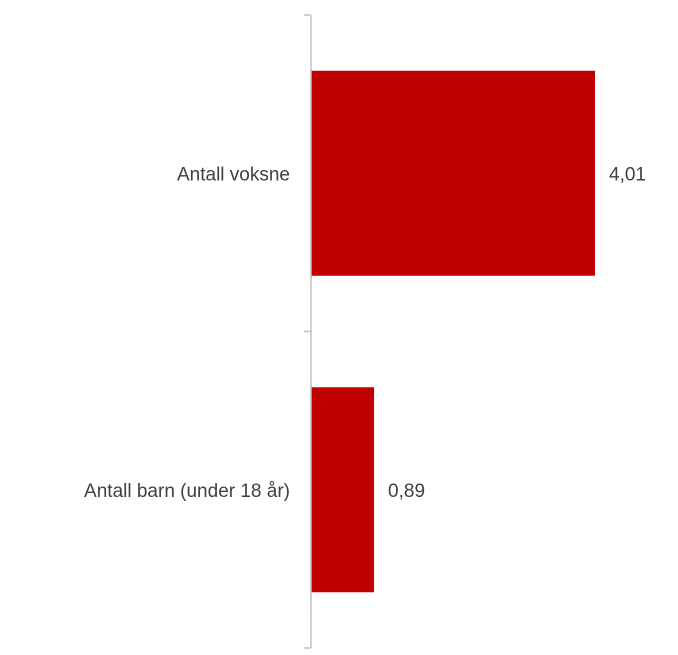 The image size is (678, 655). What do you see at coordinates (406, 491) in the screenshot?
I see `data-label-1: 0,89` at bounding box center [406, 491].